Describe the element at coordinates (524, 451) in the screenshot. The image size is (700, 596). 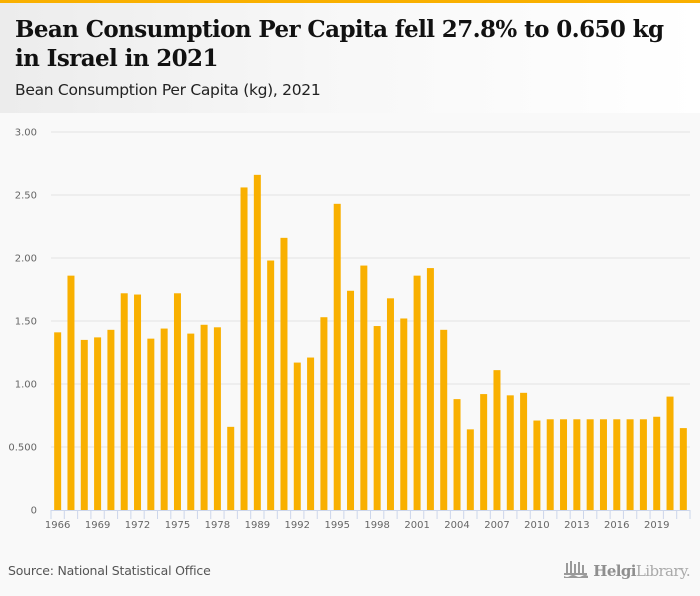
I see `bar-2009` at that location.